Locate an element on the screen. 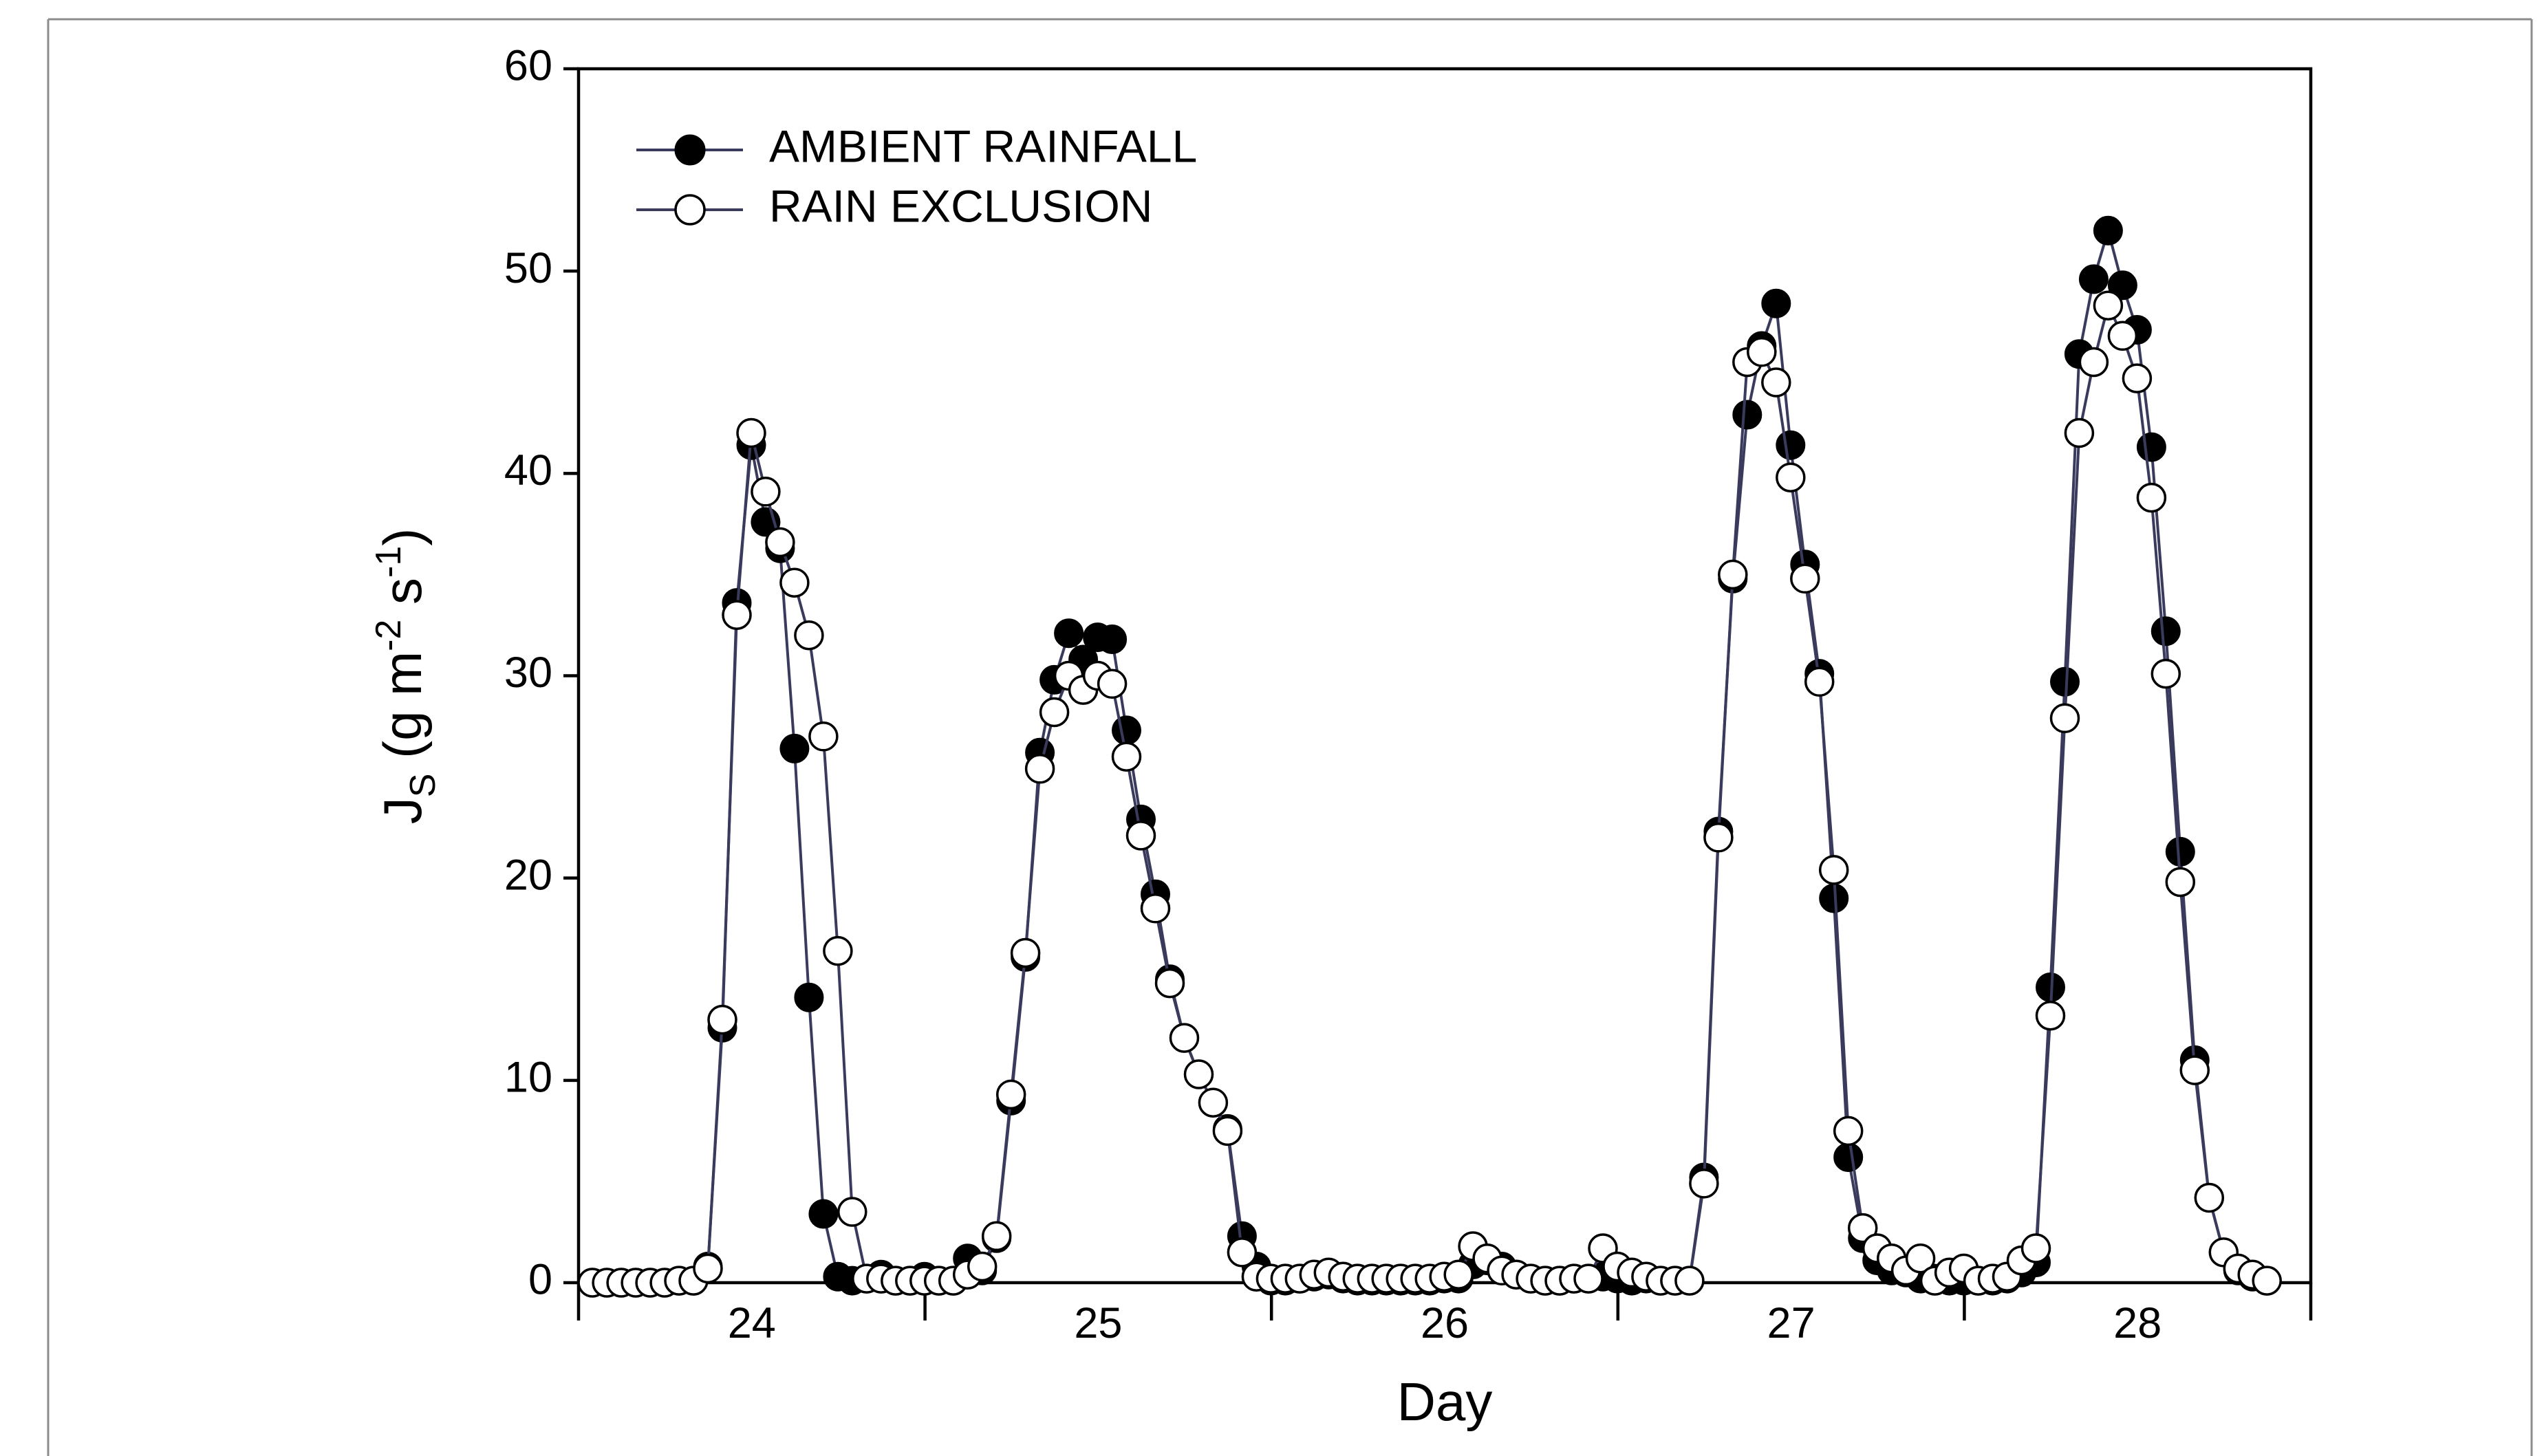  y-tick-label: 10 is located at coordinates (528, 1077).